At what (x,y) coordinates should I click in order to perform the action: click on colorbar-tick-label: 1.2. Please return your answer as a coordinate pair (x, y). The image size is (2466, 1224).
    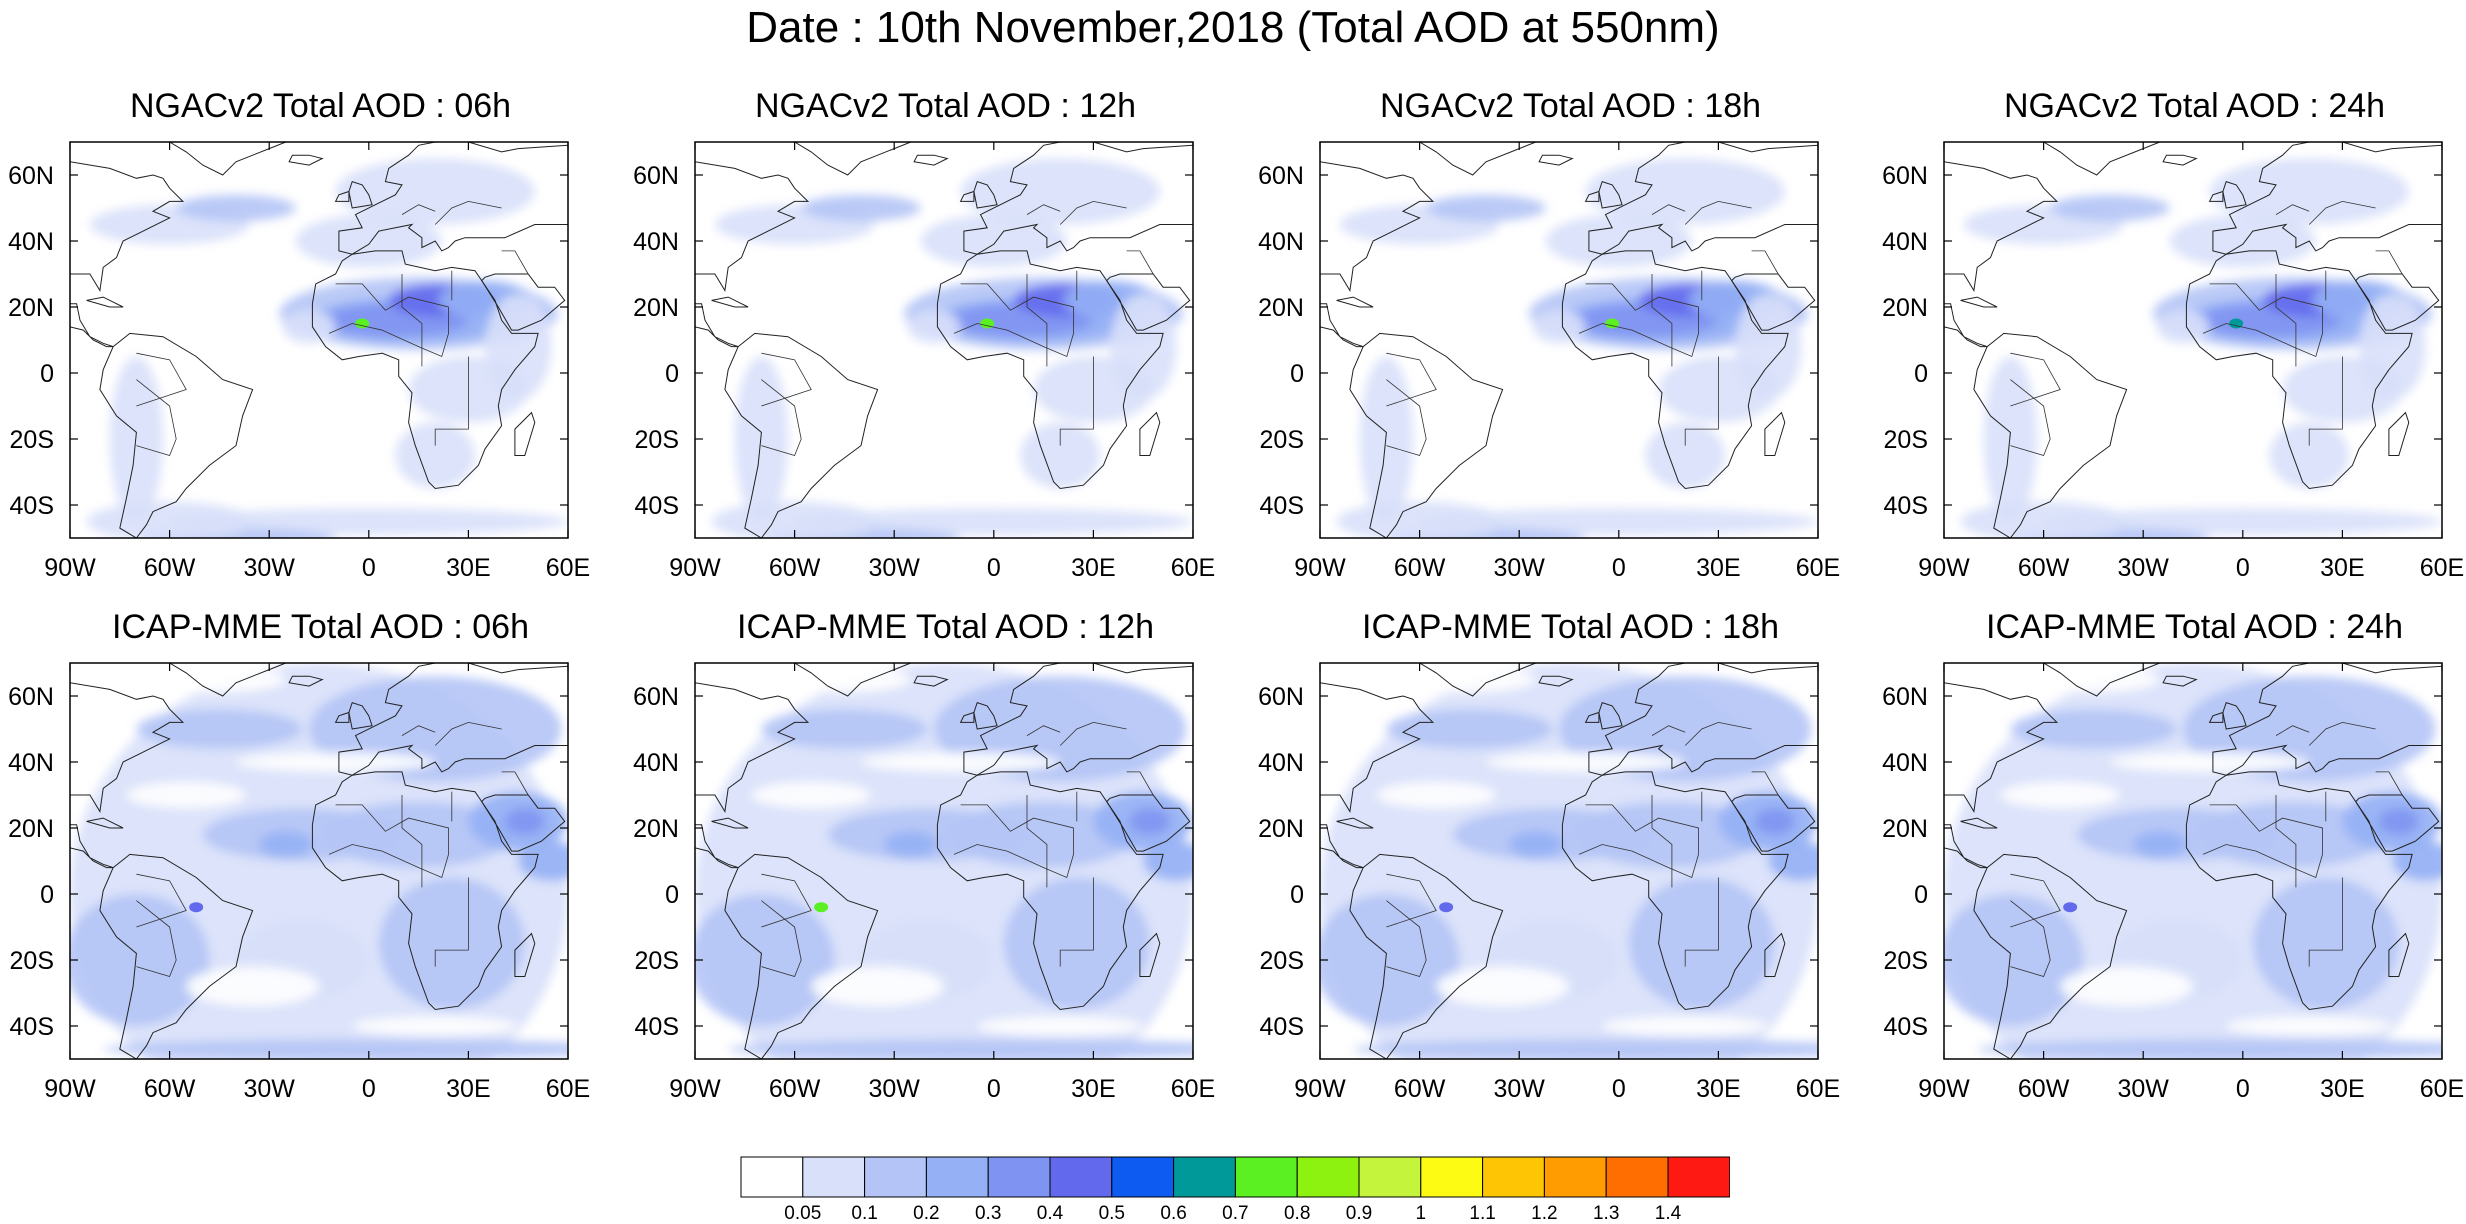
    Looking at the image, I should click on (1544, 1213).